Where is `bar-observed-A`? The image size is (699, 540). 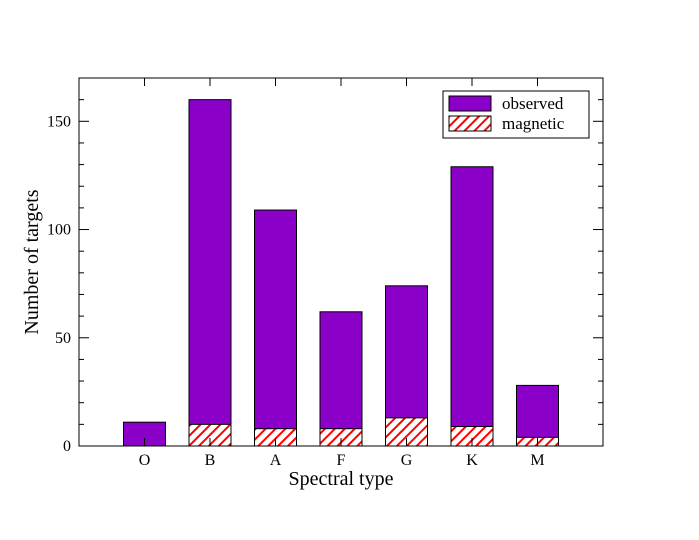 bar-observed-A is located at coordinates (275, 328).